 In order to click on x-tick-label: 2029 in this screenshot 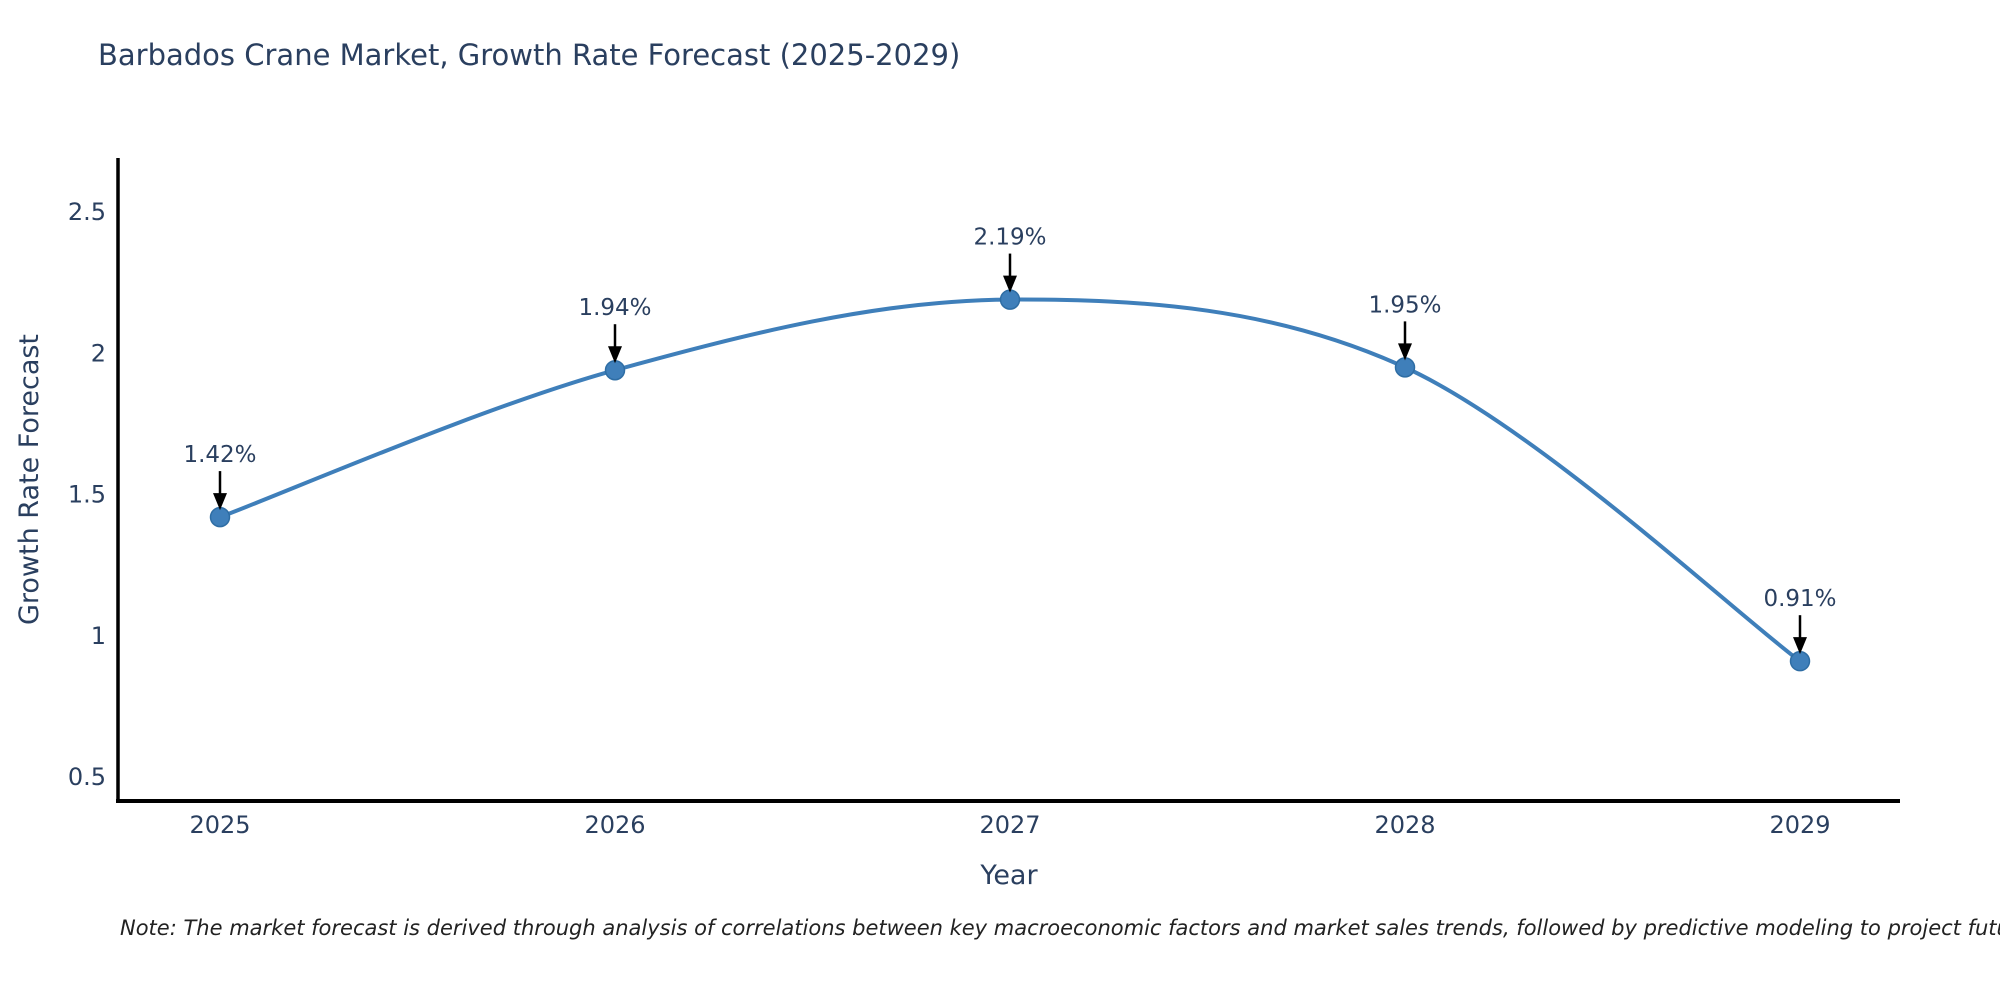, I will do `click(1799, 825)`.